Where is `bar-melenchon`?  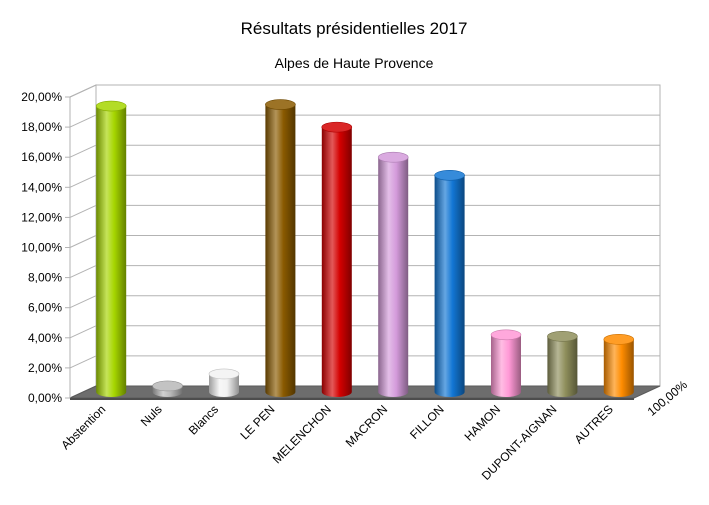
bar-melenchon is located at coordinates (337, 259).